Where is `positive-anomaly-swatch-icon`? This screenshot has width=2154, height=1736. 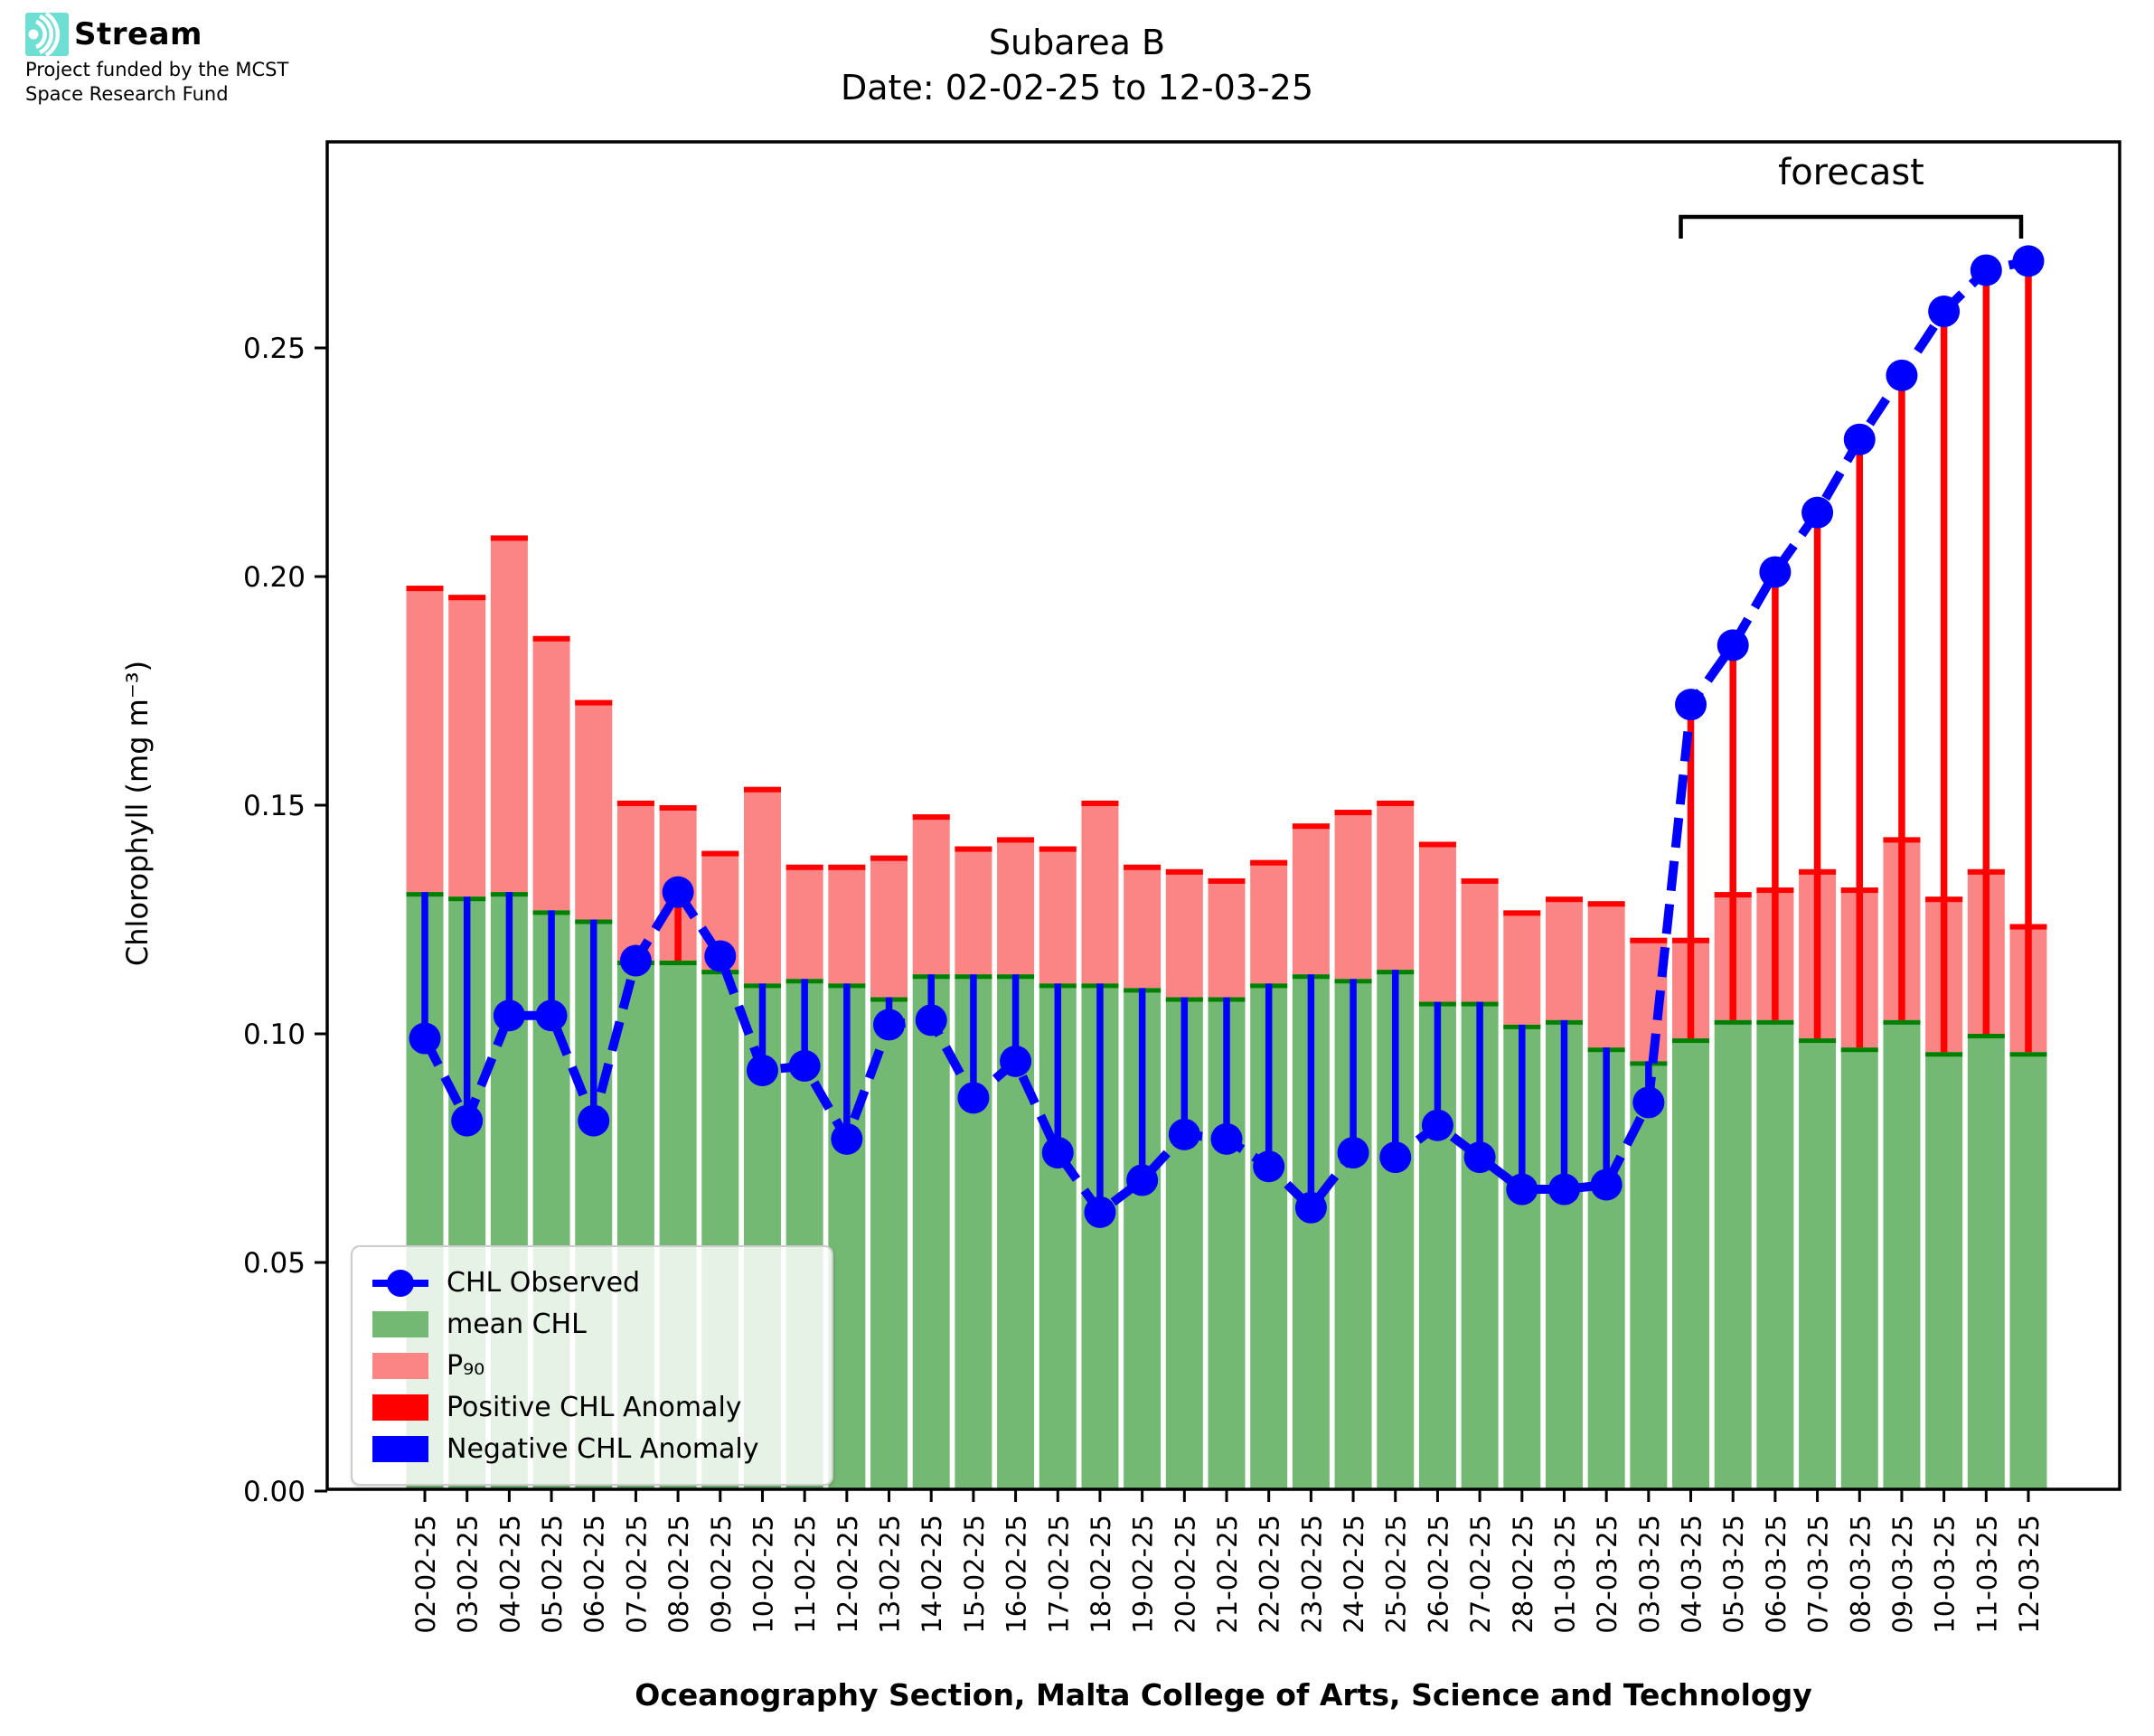
positive-anomaly-swatch-icon is located at coordinates (400, 1407).